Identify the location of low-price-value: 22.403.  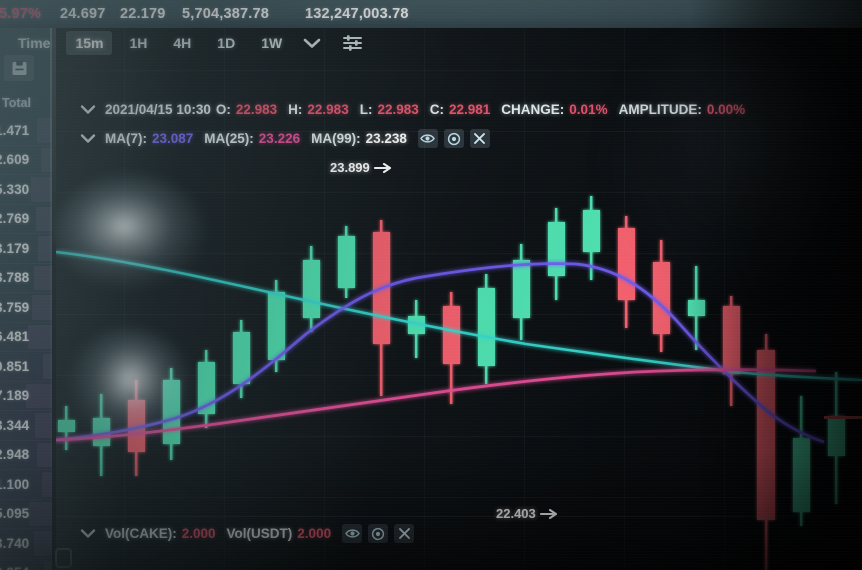
(516, 513).